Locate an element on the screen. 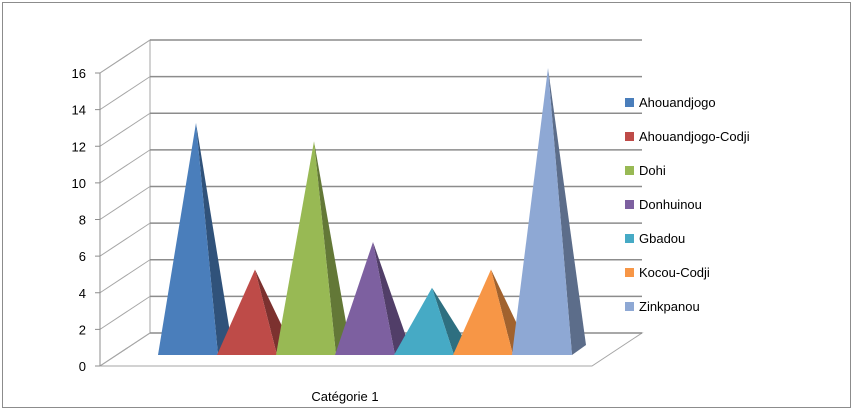  legend-item: Dohi is located at coordinates (645, 170).